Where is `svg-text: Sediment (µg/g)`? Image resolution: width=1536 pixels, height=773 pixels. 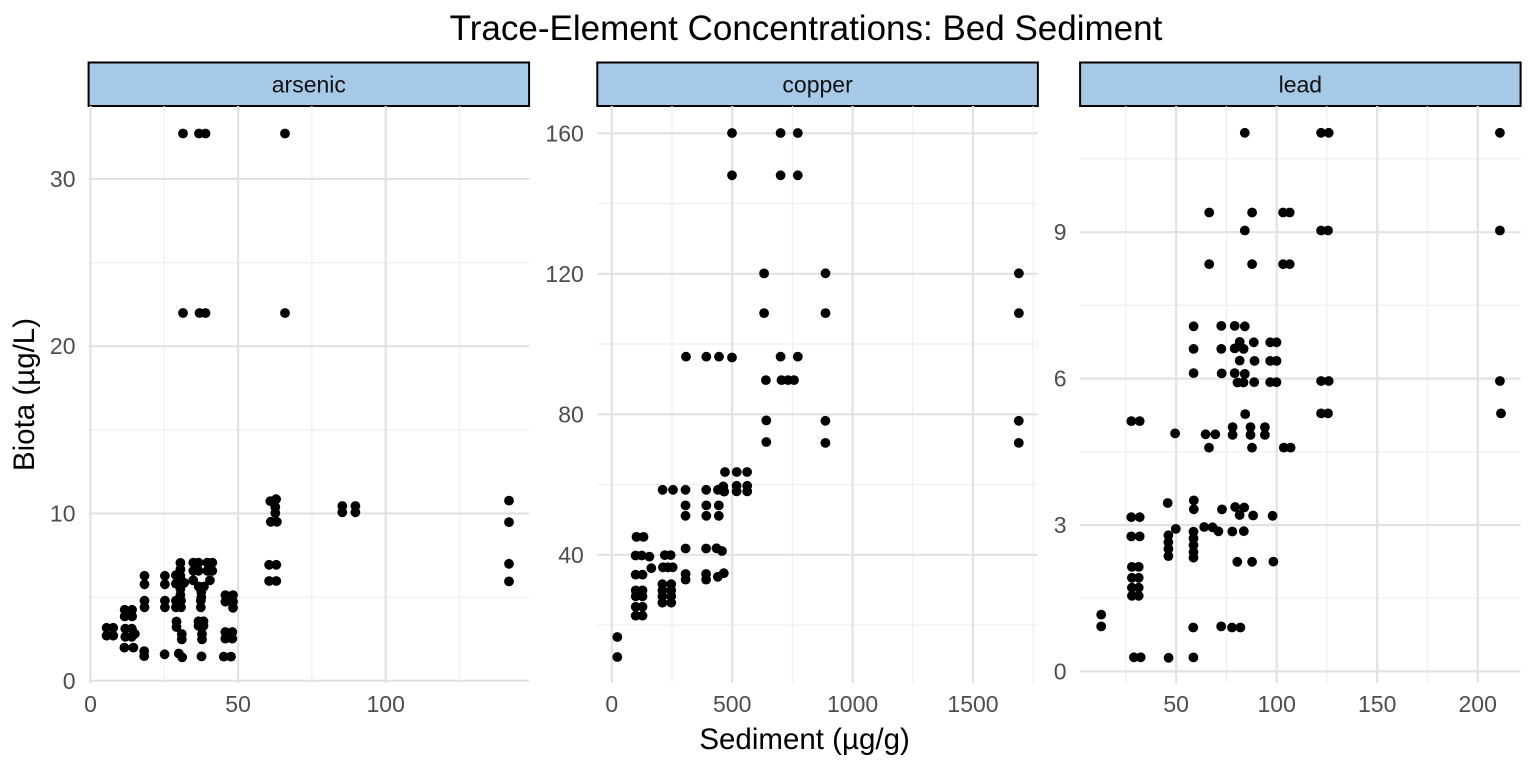 svg-text: Sediment (µg/g) is located at coordinates (804, 739).